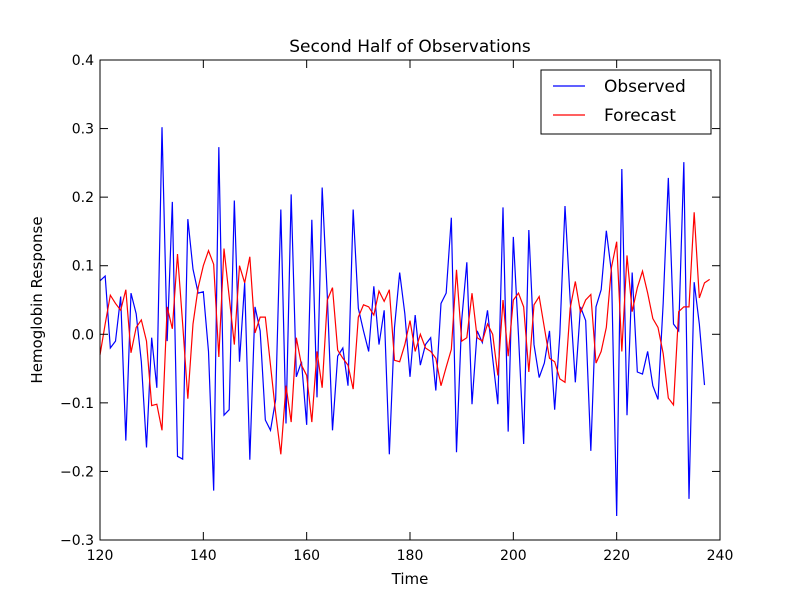 This screenshot has width=800, height=600. I want to click on legend-box, so click(626, 102).